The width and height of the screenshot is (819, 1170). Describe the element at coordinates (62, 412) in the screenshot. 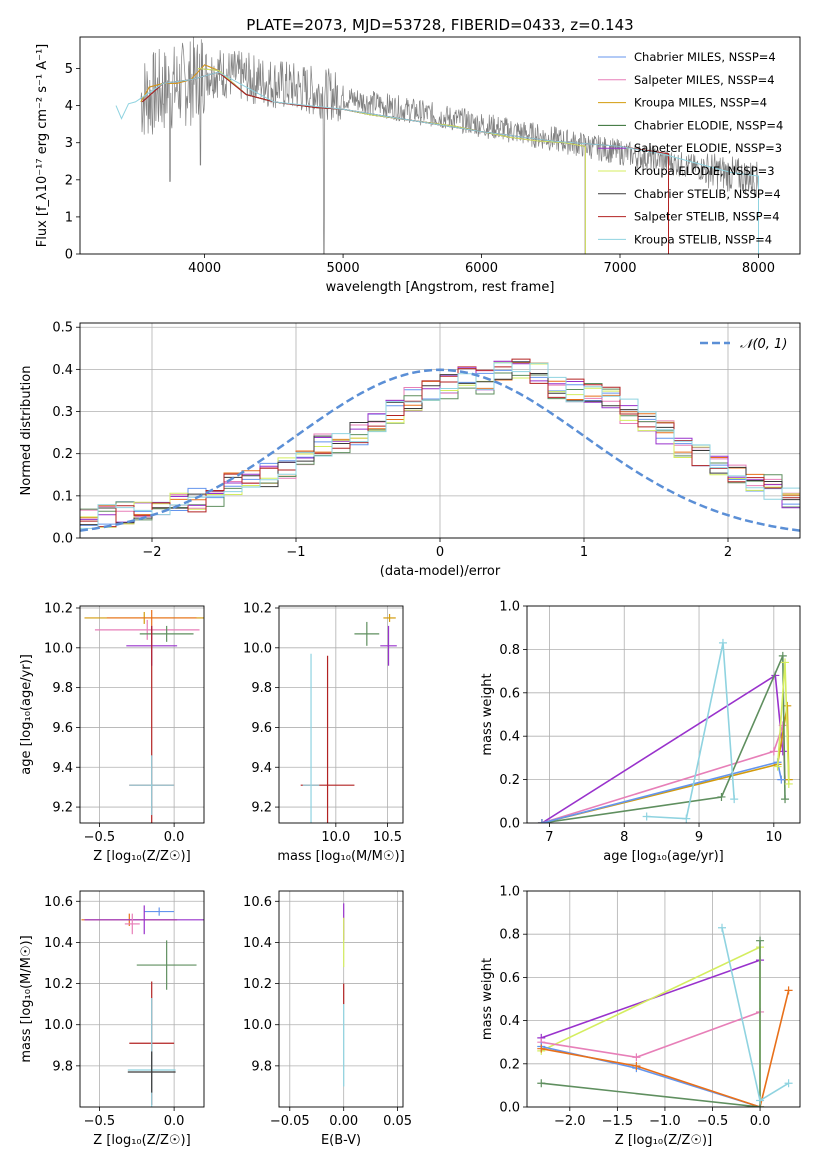

I see `y-tick-label: 0.3` at that location.